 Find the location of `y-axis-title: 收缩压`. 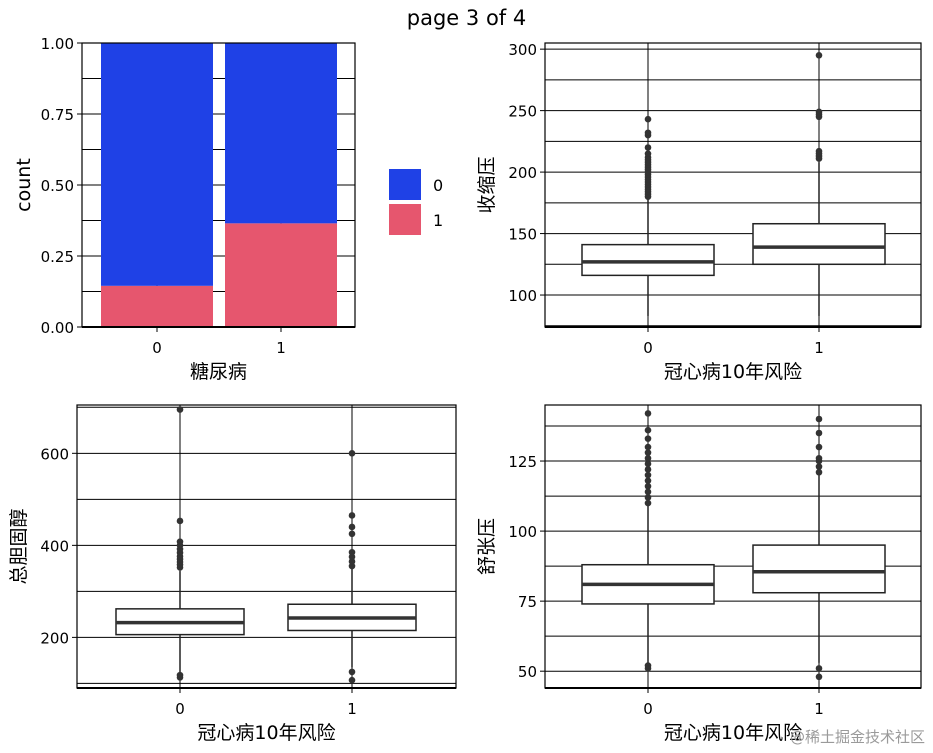

y-axis-title: 收缩压 is located at coordinates (487, 184).